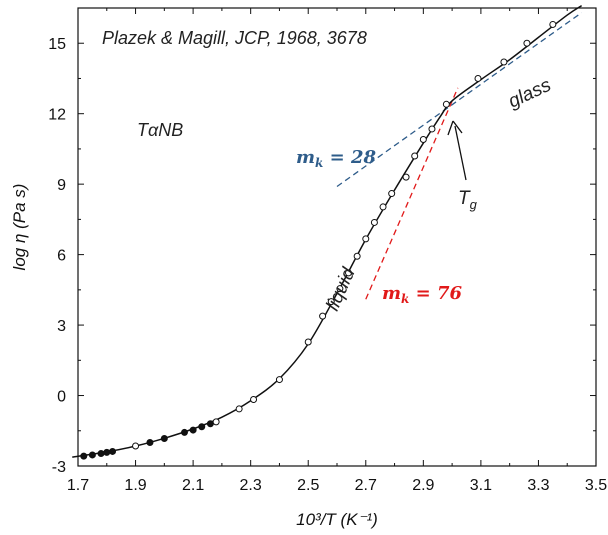  Describe the element at coordinates (57, 44) in the screenshot. I see `y-tick-label: 15` at that location.